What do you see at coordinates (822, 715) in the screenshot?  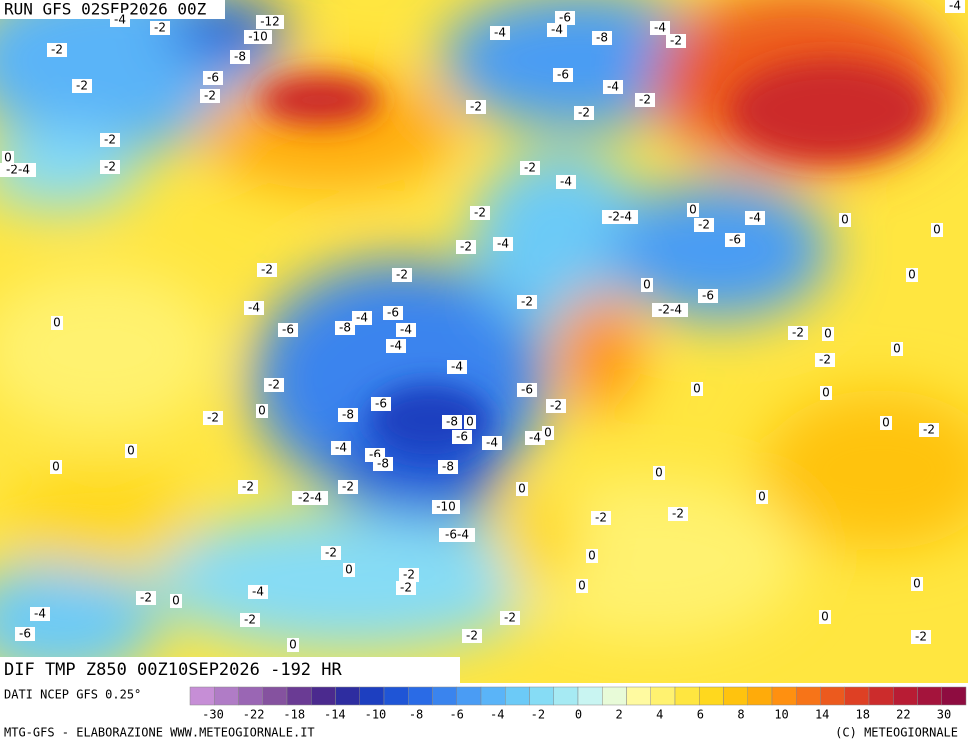 I see `legend-tick-label: 14` at bounding box center [822, 715].